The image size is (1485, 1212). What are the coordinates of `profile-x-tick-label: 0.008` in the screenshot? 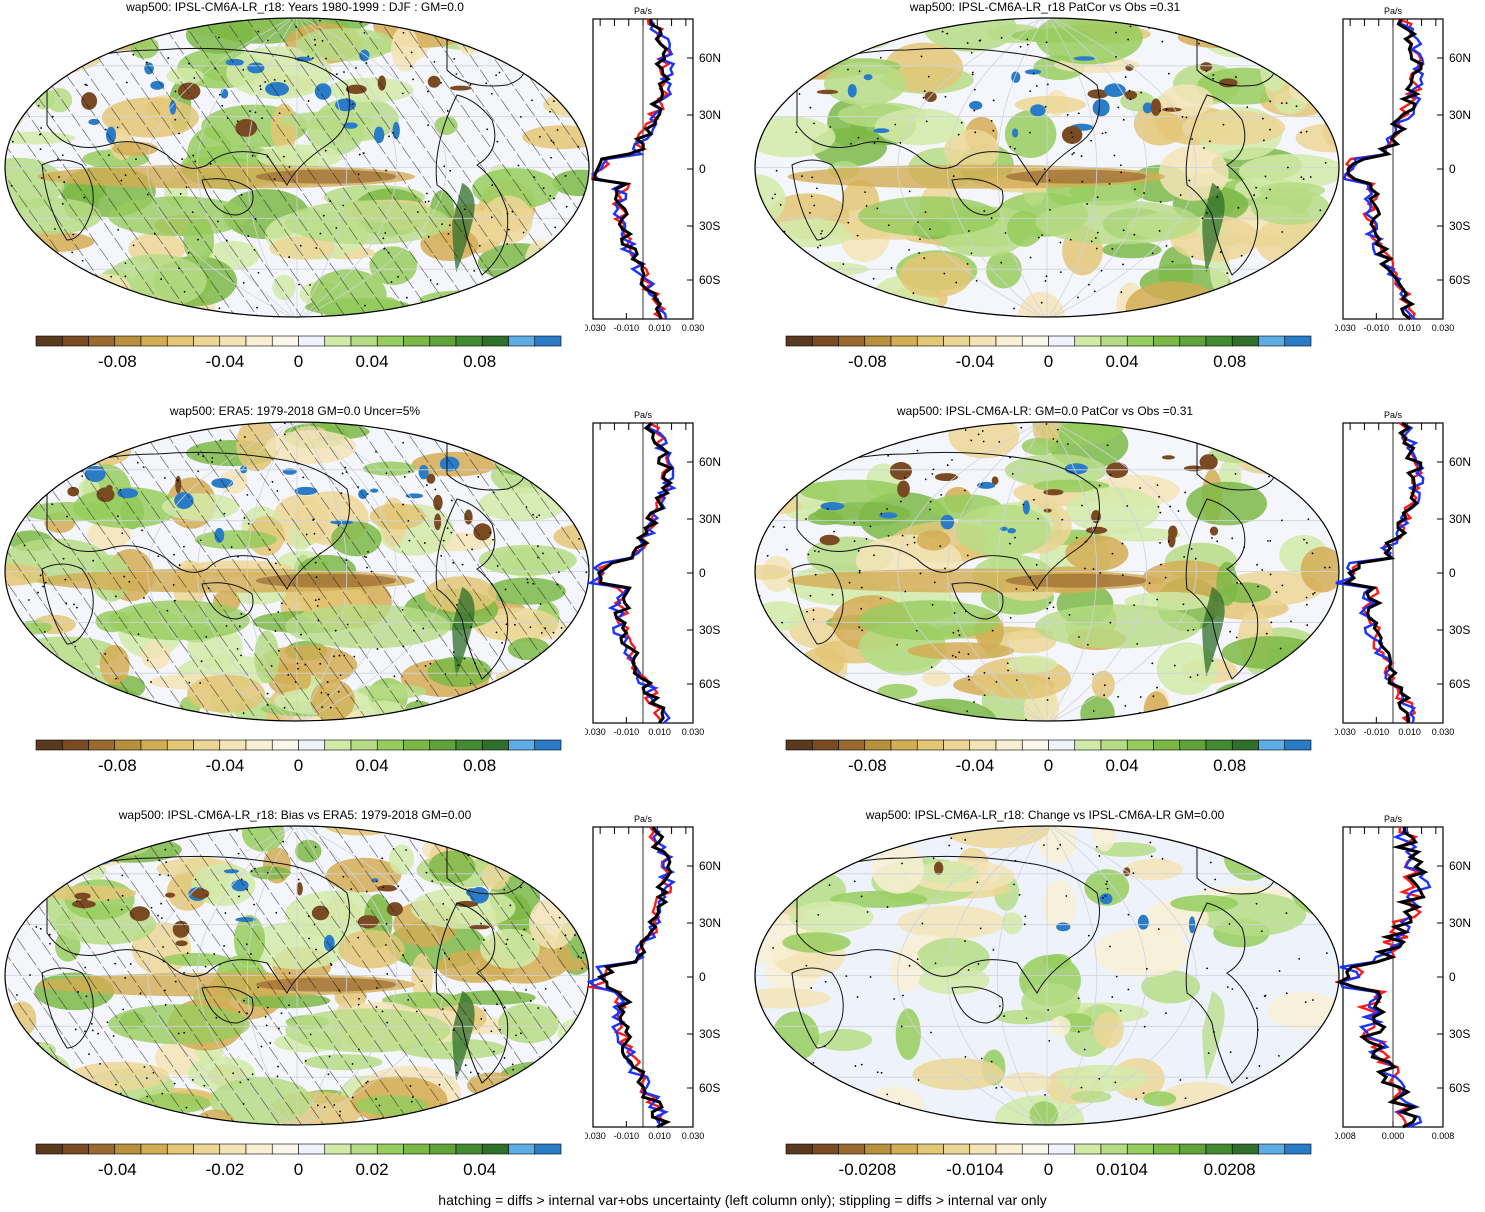 It's located at (1443, 1136).